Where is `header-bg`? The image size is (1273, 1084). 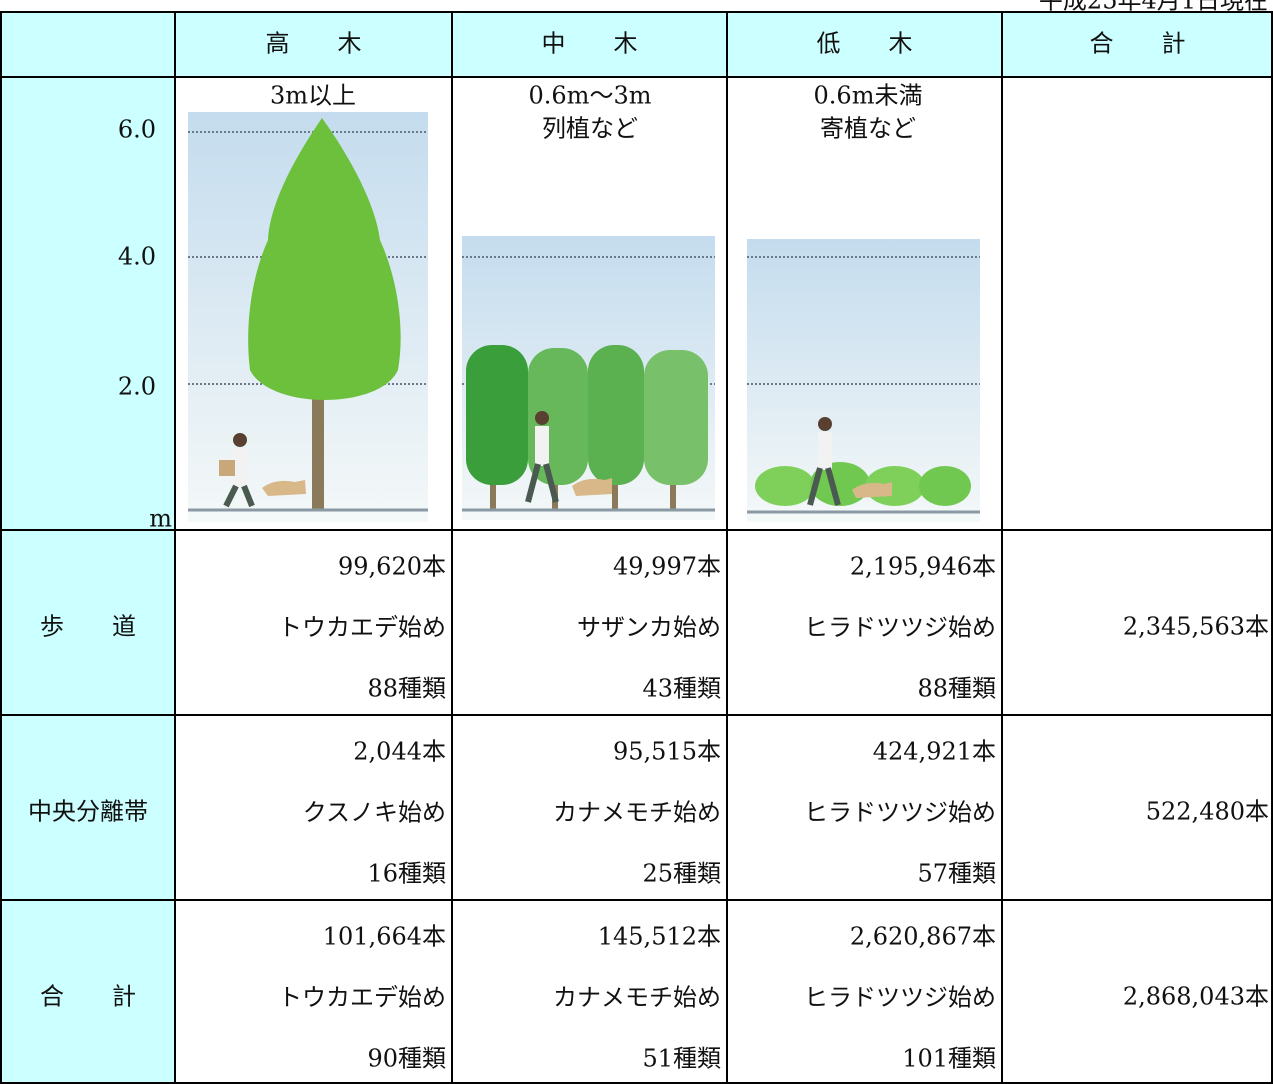 header-bg is located at coordinates (636, 44).